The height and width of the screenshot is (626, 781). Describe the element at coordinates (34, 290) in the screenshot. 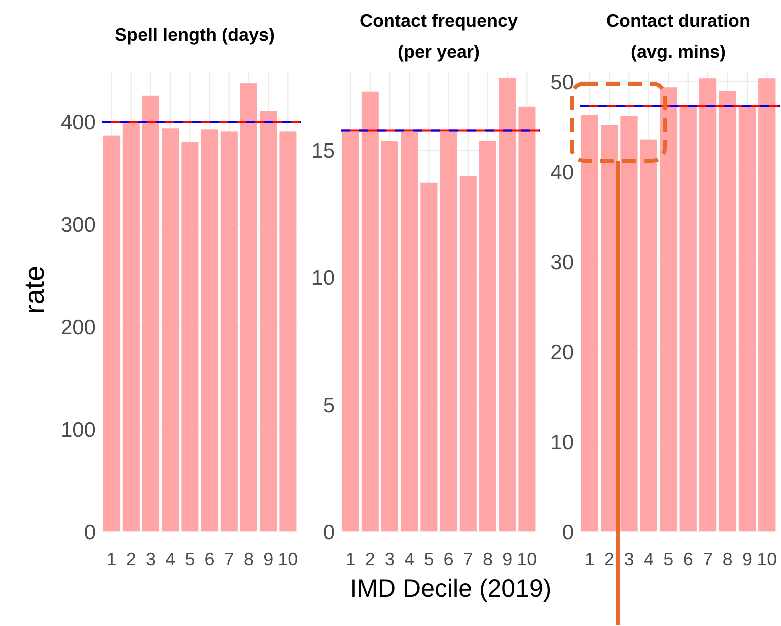

I see `y-axis-title: rate` at that location.